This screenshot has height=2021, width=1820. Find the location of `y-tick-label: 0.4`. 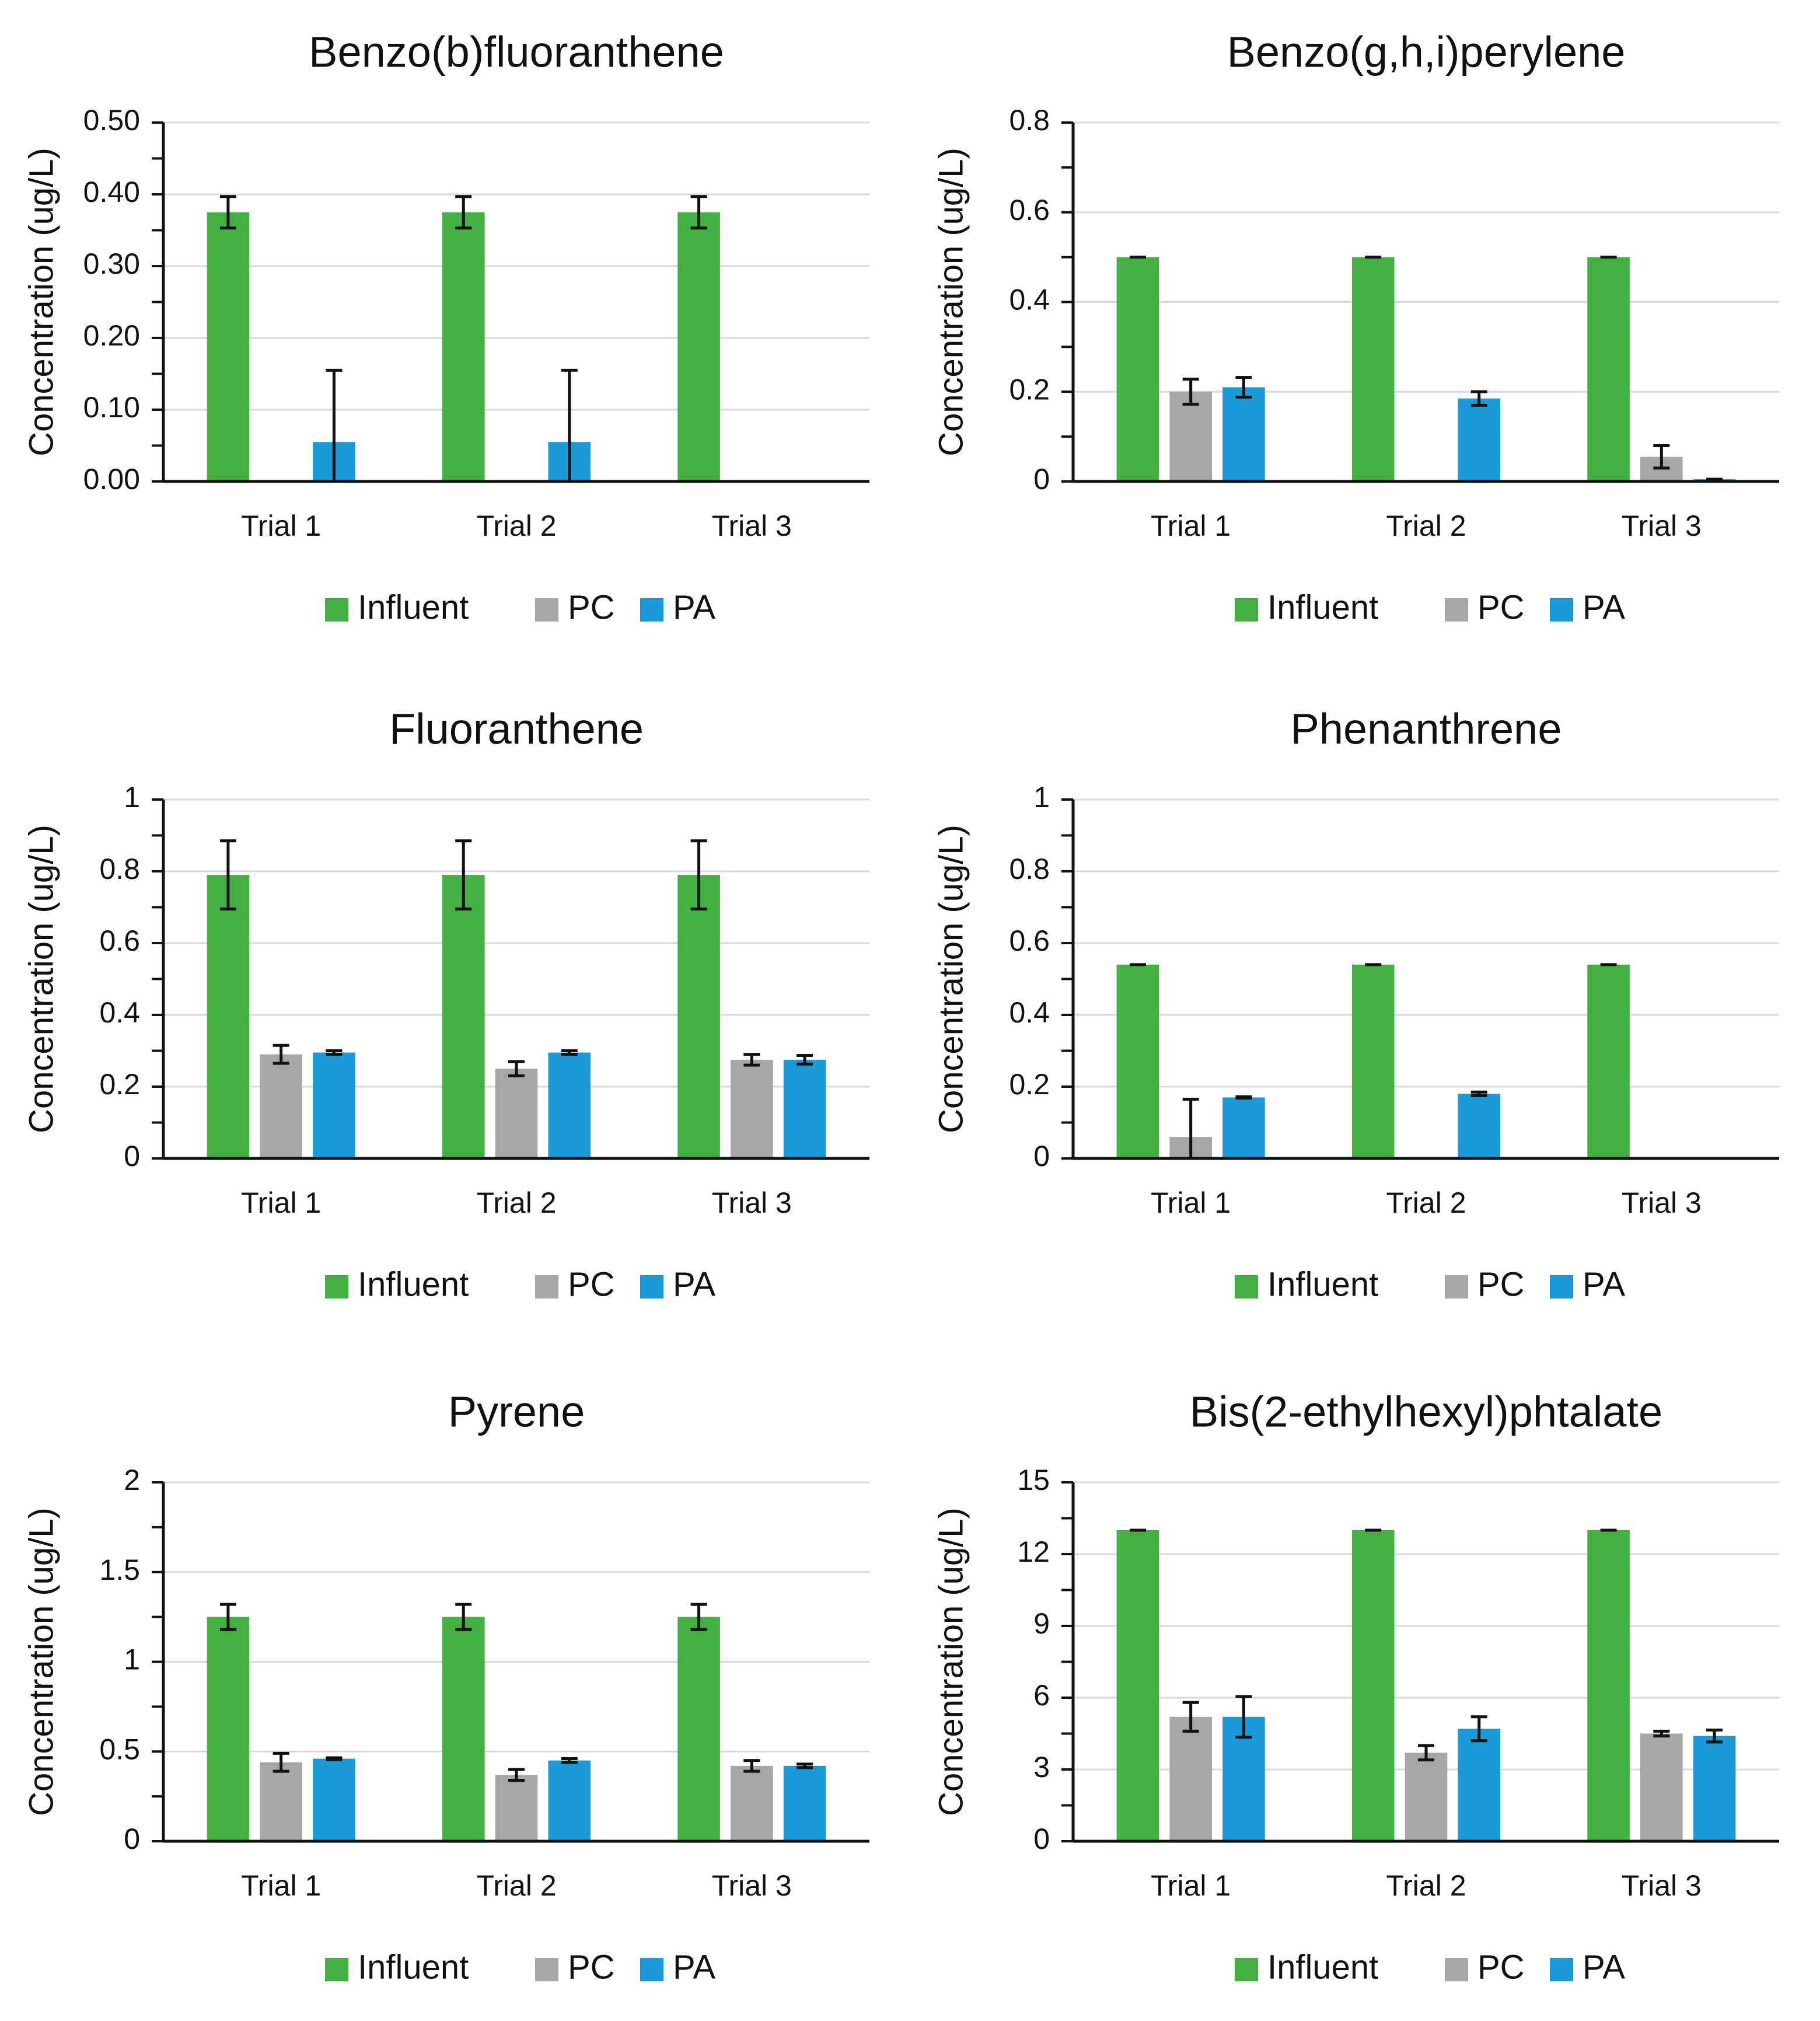

y-tick-label: 0.4 is located at coordinates (1029, 1012).